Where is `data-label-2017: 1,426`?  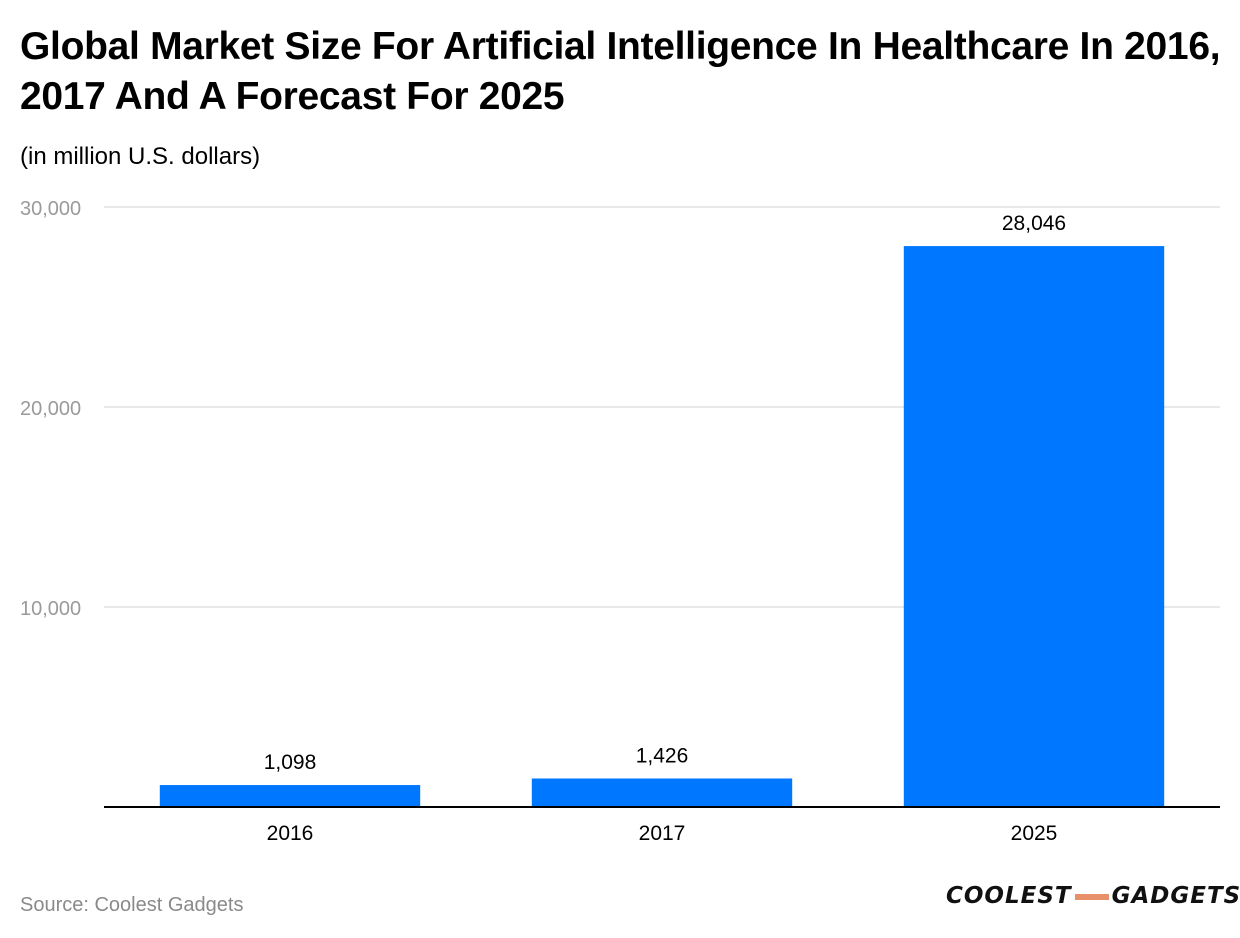 data-label-2017: 1,426 is located at coordinates (662, 755).